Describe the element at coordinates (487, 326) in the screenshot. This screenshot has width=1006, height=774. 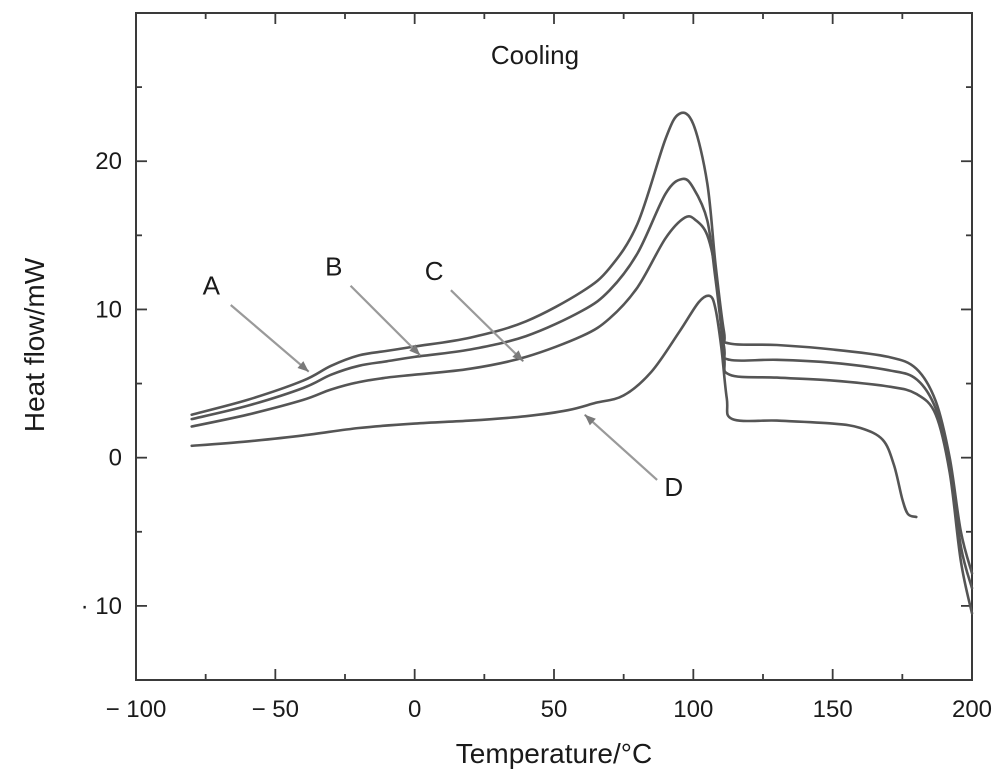
I see `annotation-arrow-c` at that location.